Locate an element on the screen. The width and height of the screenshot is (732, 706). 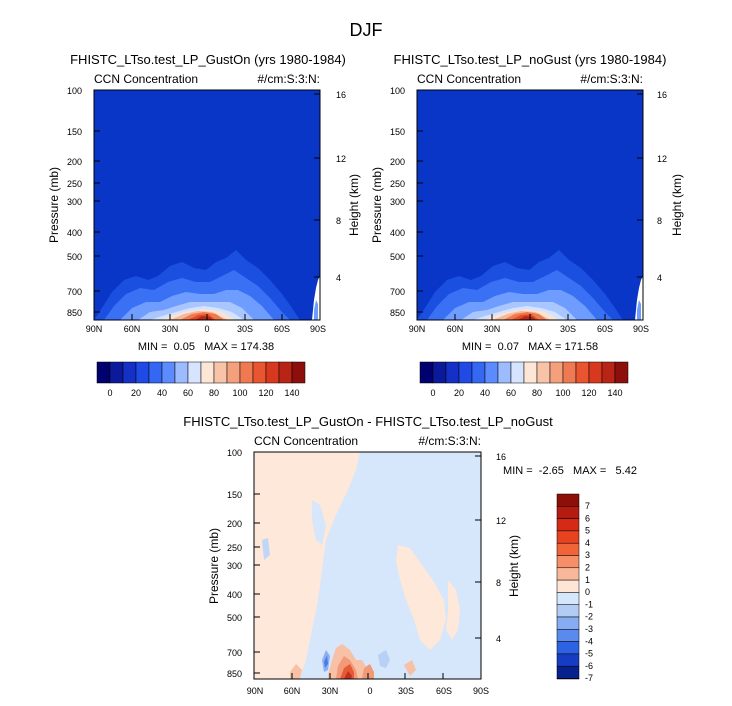
colorbar-label: 80 is located at coordinates (537, 393).